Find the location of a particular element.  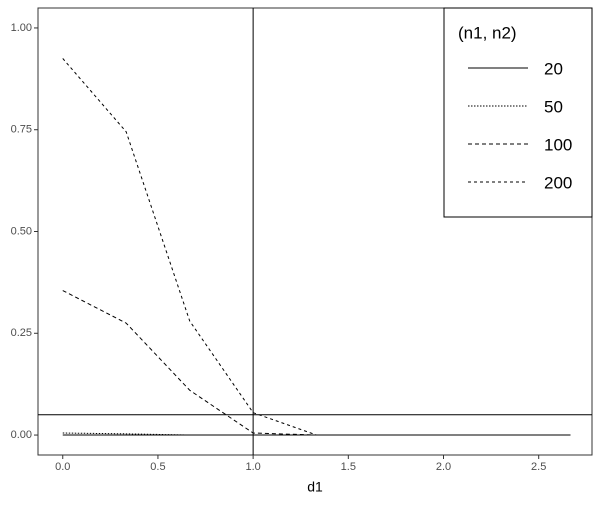

x-tick-label: 2.0 is located at coordinates (443, 467).